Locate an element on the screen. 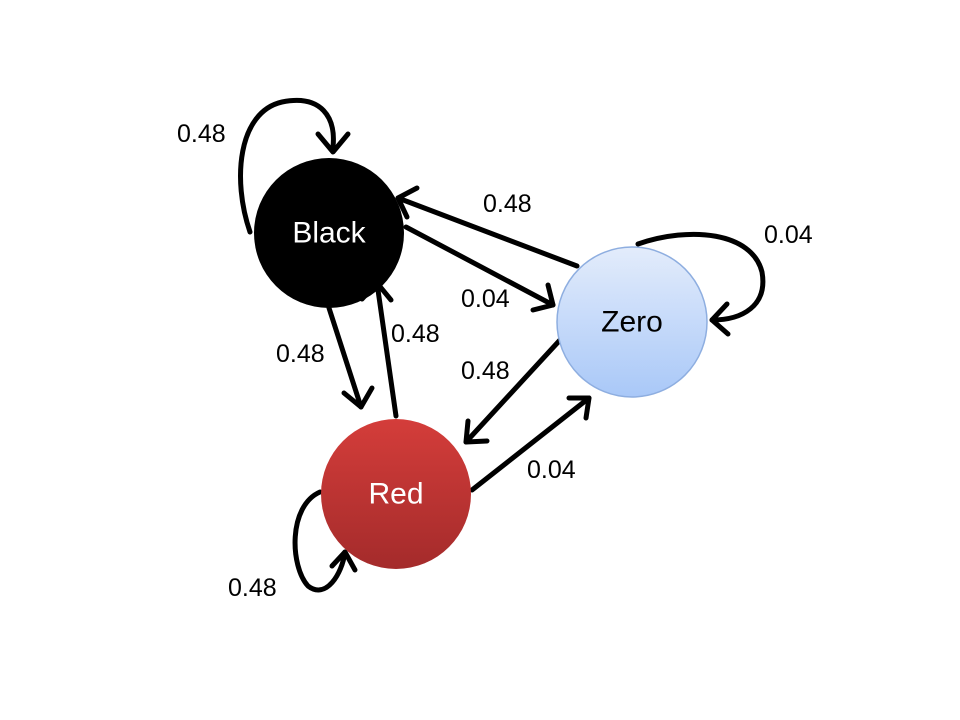 Image resolution: width=960 pixels, height=720 pixels. node-zero: Zero is located at coordinates (632, 322).